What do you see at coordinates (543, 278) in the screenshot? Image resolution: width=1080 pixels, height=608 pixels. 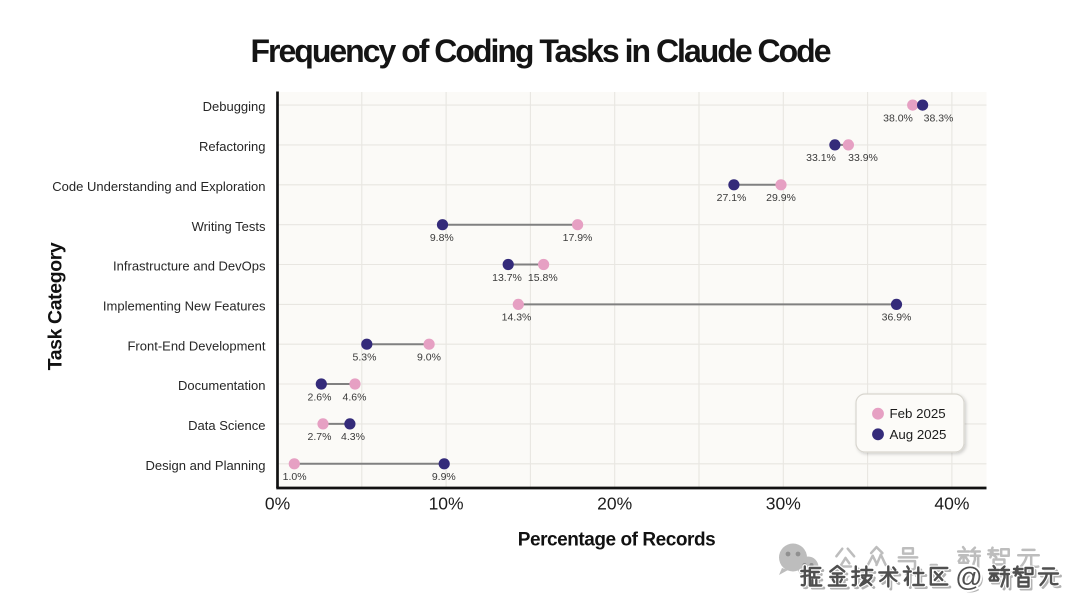 I see `svg-text: 15.8%` at bounding box center [543, 278].